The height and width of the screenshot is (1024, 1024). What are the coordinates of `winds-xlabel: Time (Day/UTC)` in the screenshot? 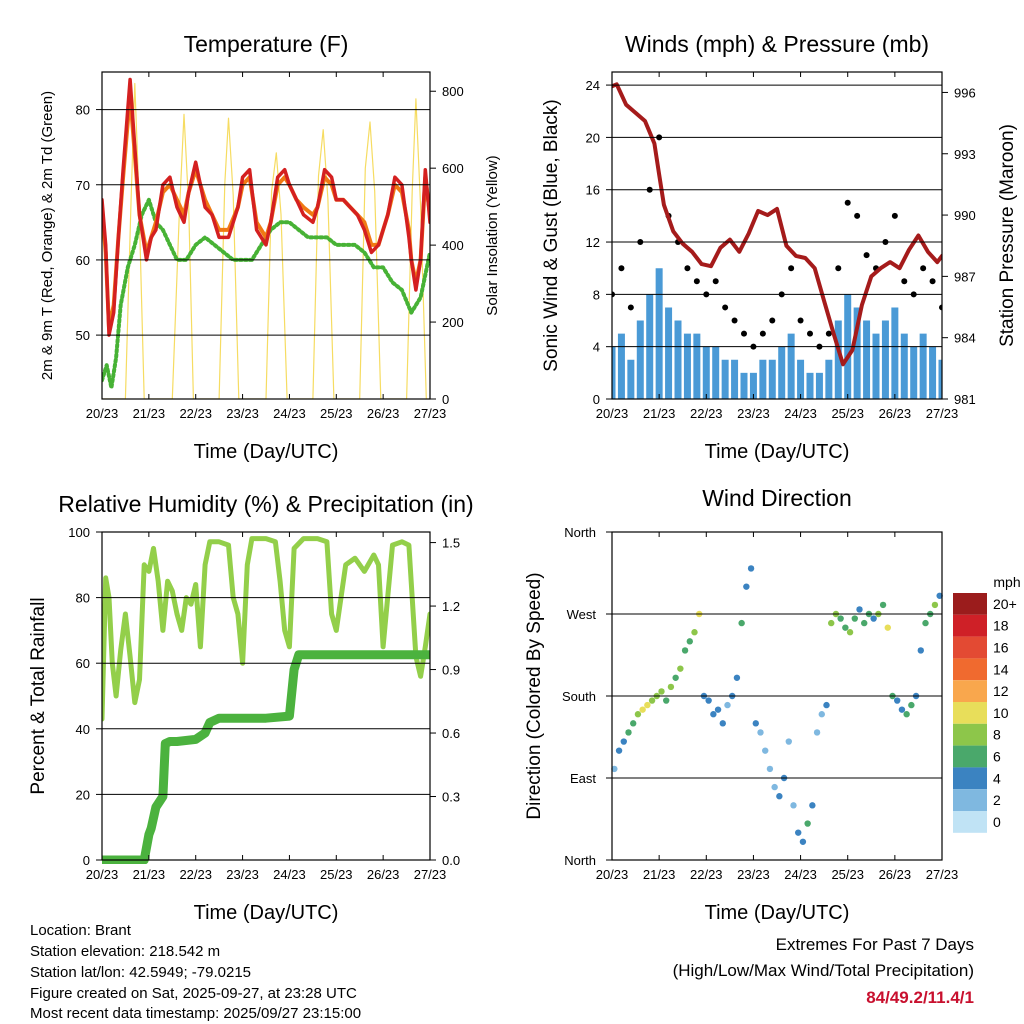 It's located at (777, 452).